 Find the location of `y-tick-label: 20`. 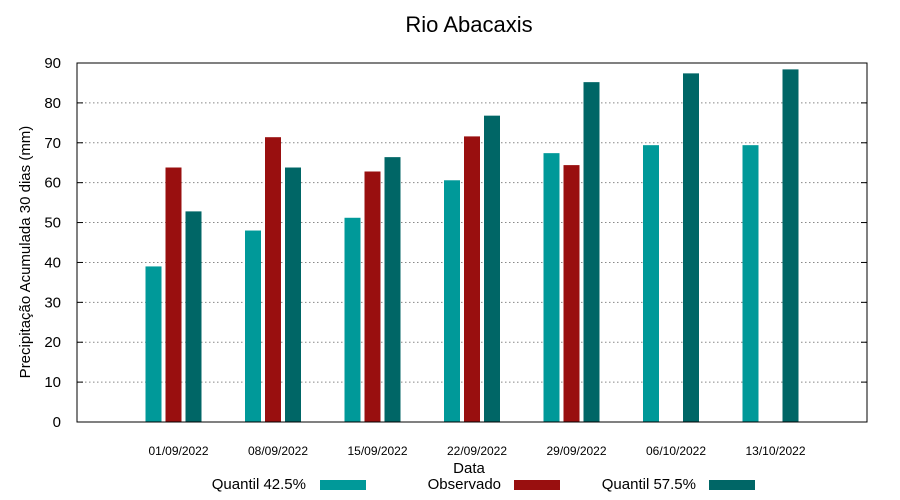

y-tick-label: 20 is located at coordinates (52, 342).